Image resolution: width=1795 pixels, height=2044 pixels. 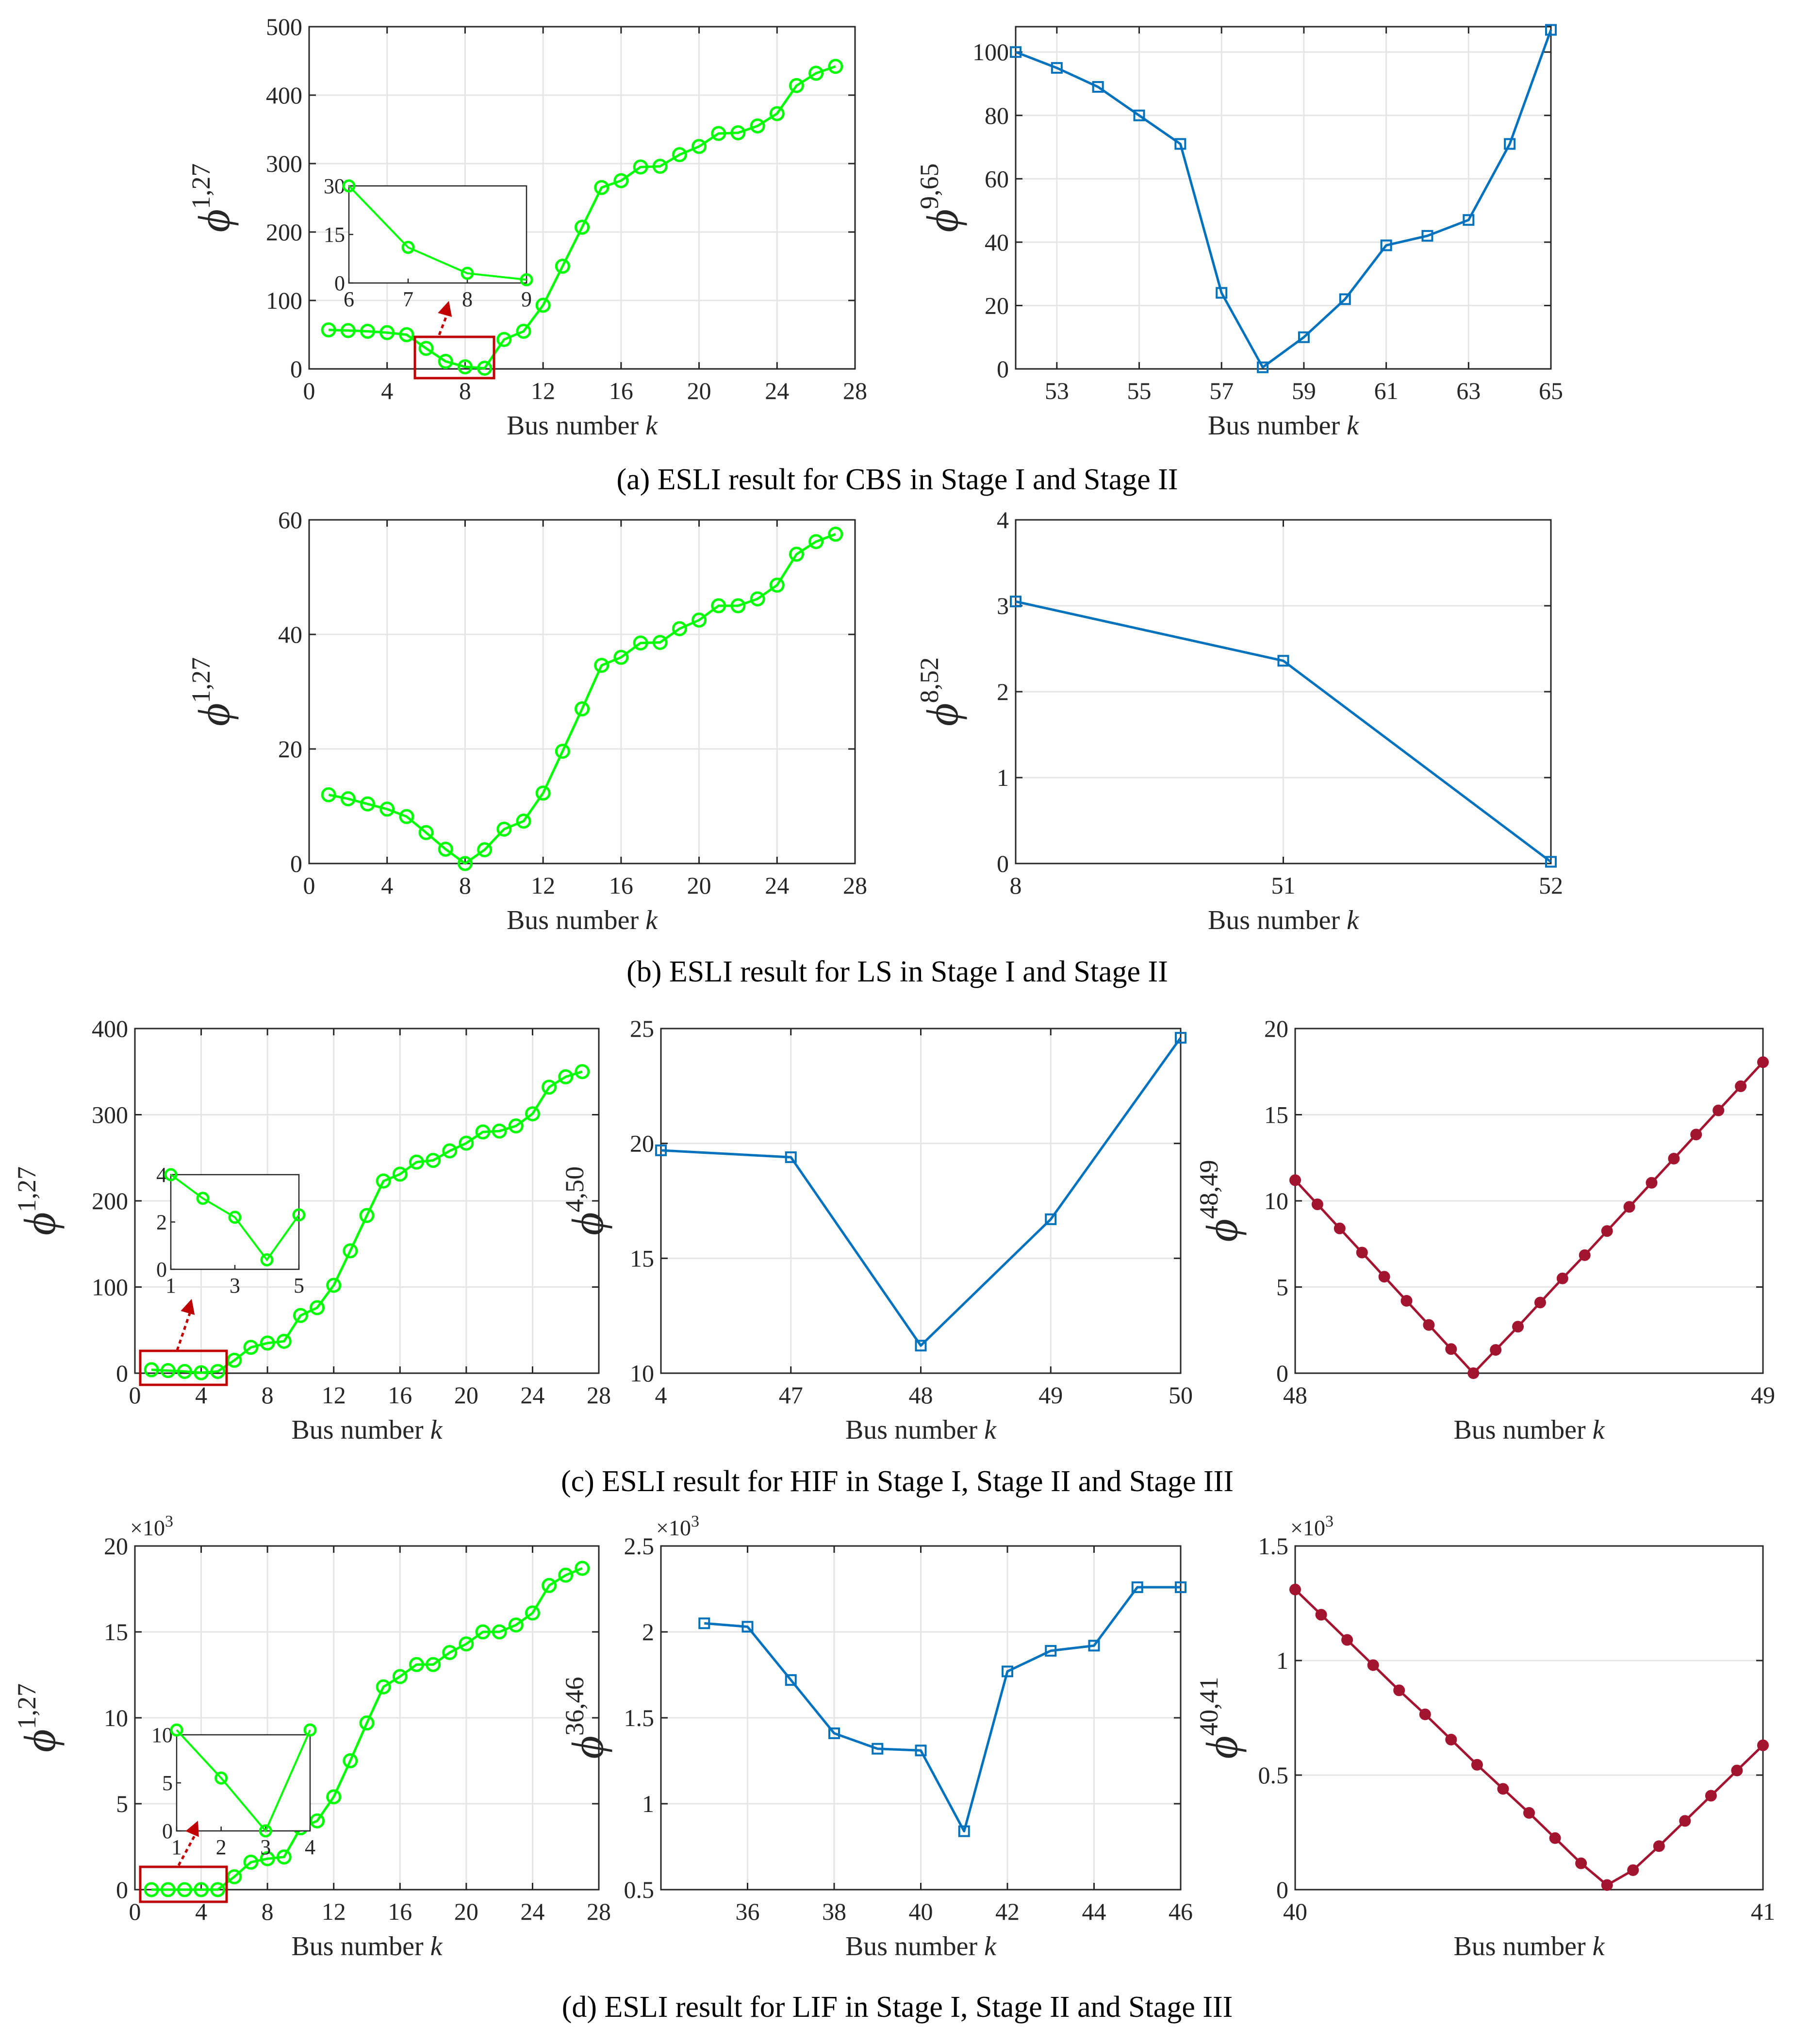 I want to click on inset-y-tick-label: 4, so click(x=161, y=1175).